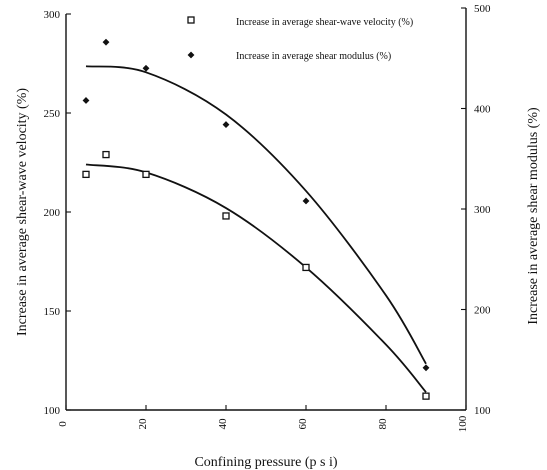  What do you see at coordinates (265, 462) in the screenshot?
I see `x-axis-title: Confining pressure (p s i)` at bounding box center [265, 462].